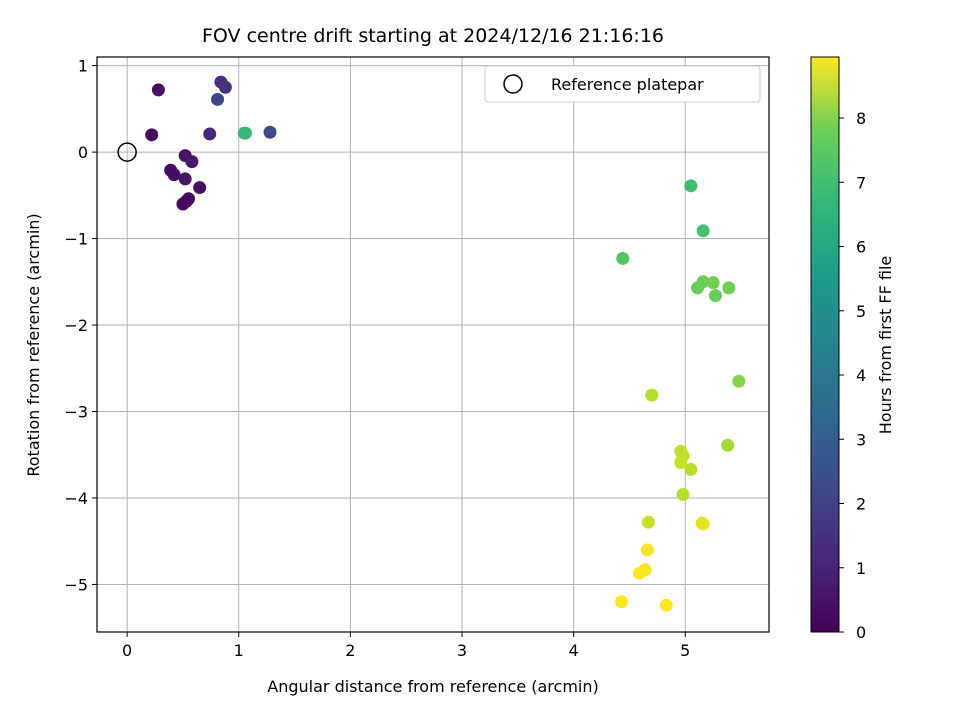 The image size is (960, 720). Describe the element at coordinates (127, 152) in the screenshot. I see `reference-platepar-marker` at that location.